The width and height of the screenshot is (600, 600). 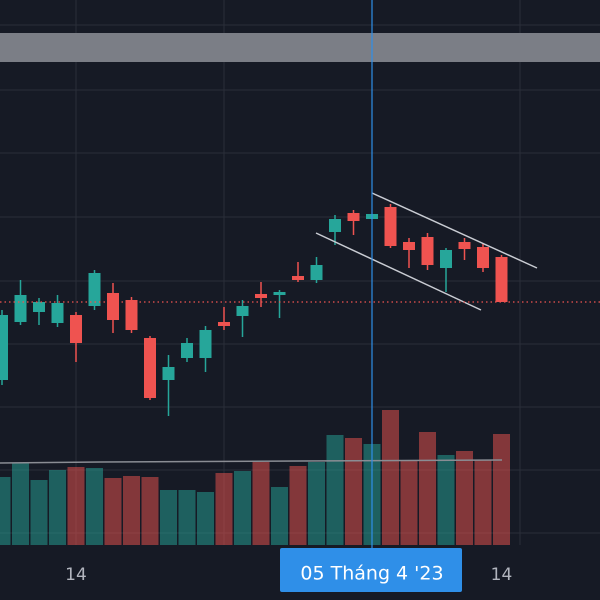 I want to click on highlight-band, so click(x=300, y=47).